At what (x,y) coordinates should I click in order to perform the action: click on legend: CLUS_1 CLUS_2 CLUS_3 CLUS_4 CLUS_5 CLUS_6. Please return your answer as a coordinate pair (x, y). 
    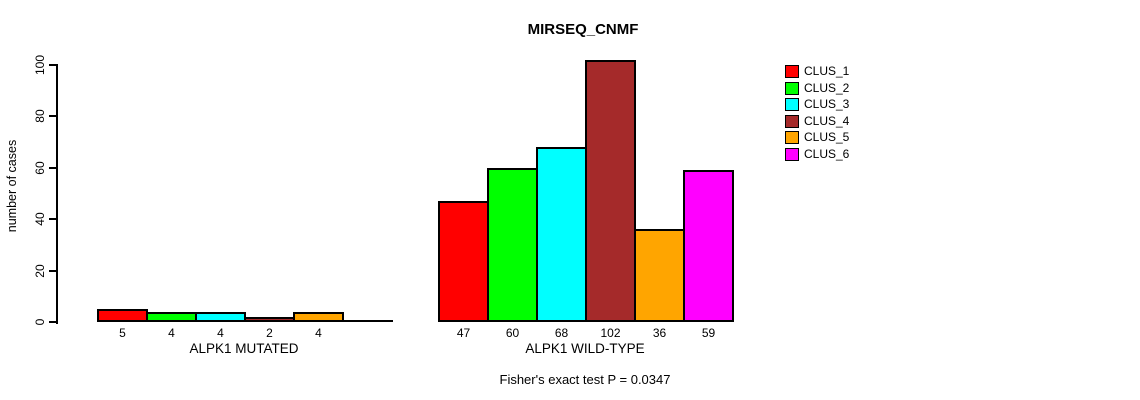
    Looking at the image, I should click on (845, 119).